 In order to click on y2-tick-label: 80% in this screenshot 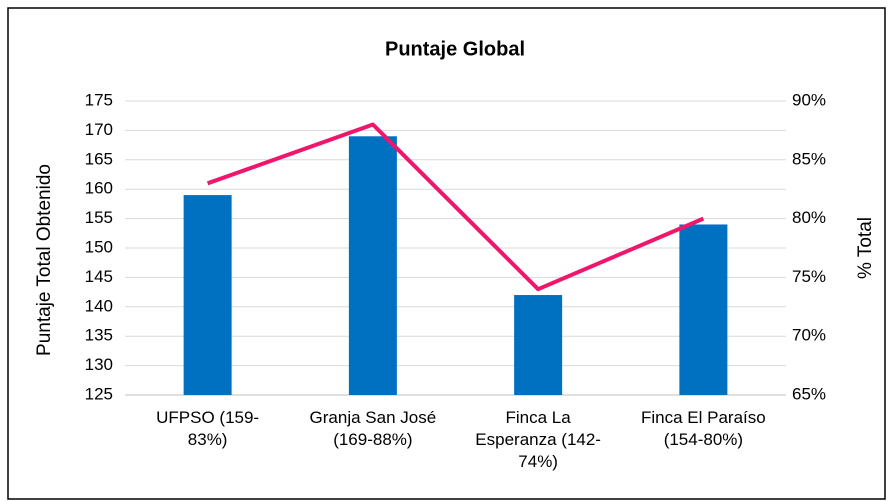, I will do `click(809, 217)`.